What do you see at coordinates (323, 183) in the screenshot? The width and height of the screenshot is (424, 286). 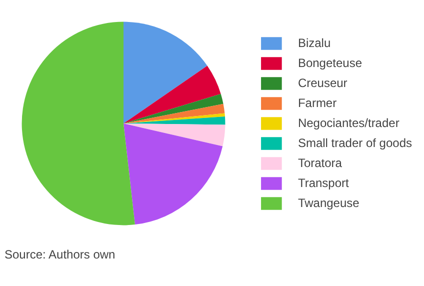 I see `legend-label: Transport` at bounding box center [323, 183].